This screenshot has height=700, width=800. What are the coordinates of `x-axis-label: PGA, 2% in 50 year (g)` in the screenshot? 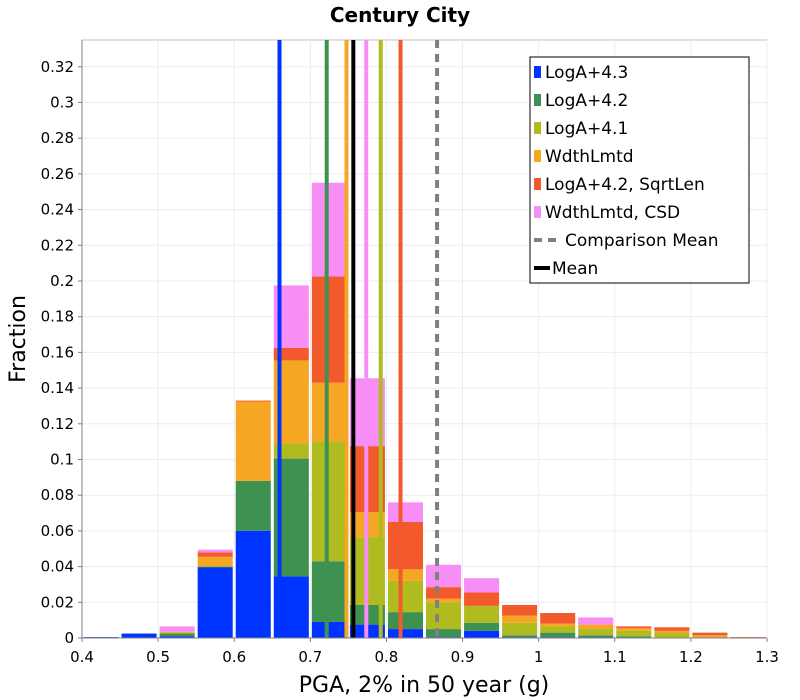 It's located at (424, 685).